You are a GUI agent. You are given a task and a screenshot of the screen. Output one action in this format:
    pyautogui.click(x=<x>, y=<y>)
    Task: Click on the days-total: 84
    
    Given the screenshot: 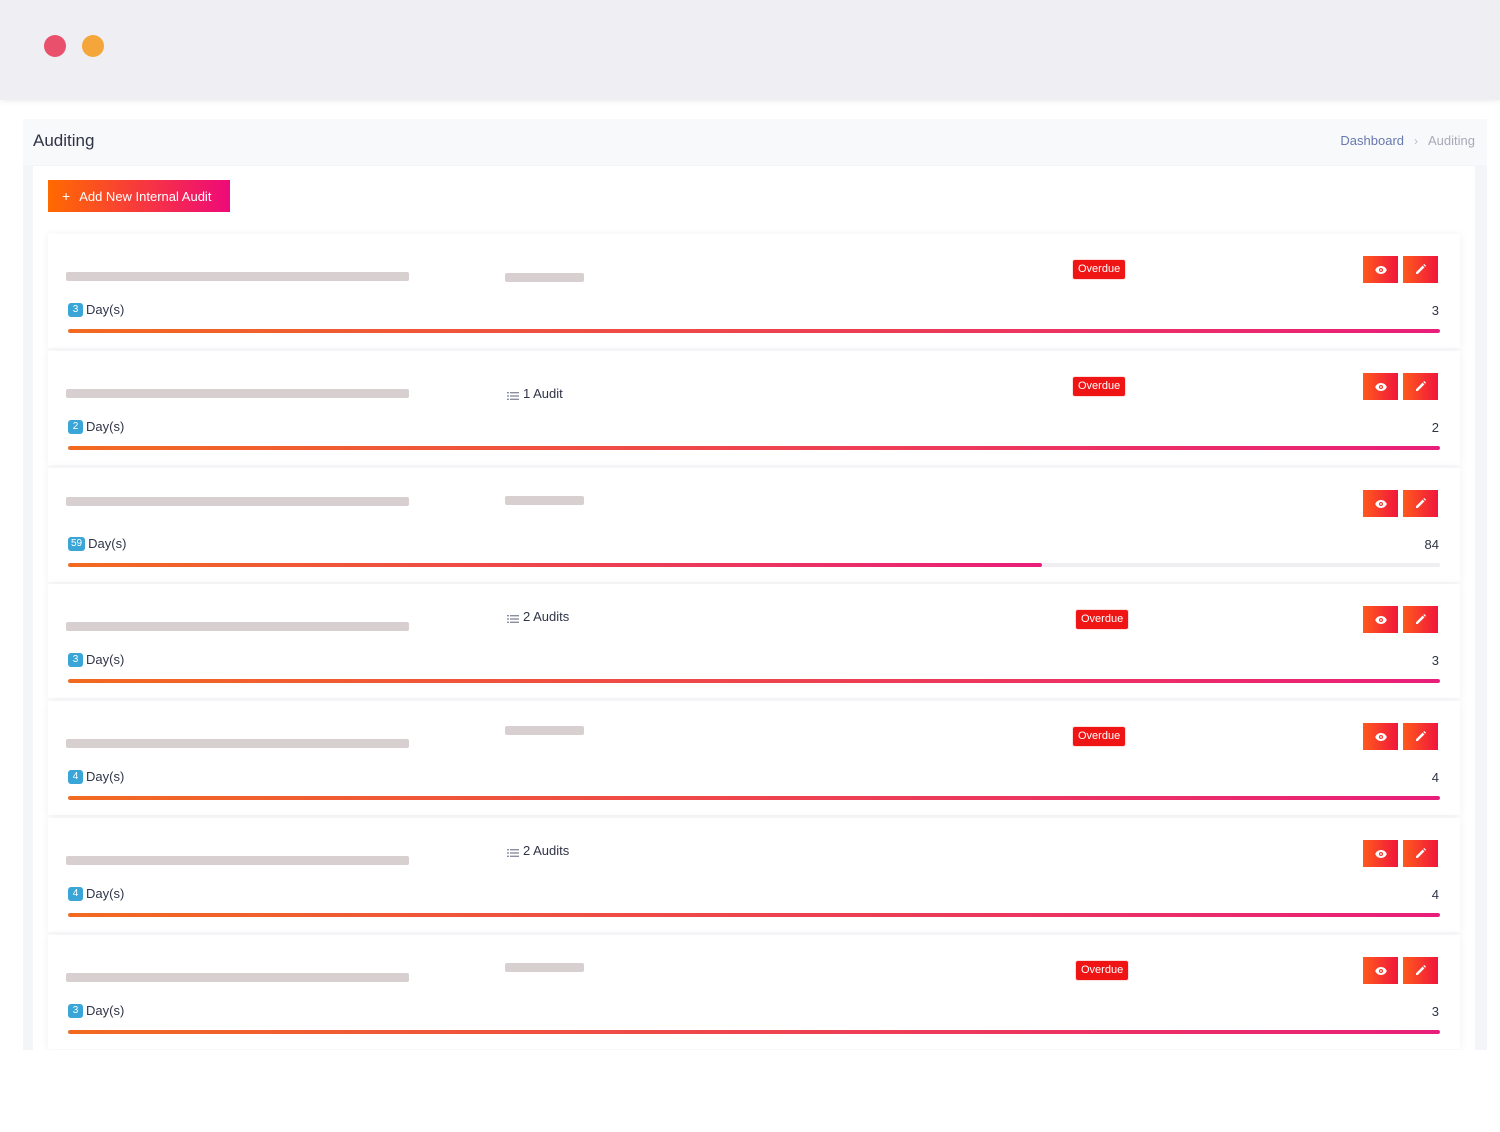 What is the action you would take?
    pyautogui.click(x=1431, y=544)
    